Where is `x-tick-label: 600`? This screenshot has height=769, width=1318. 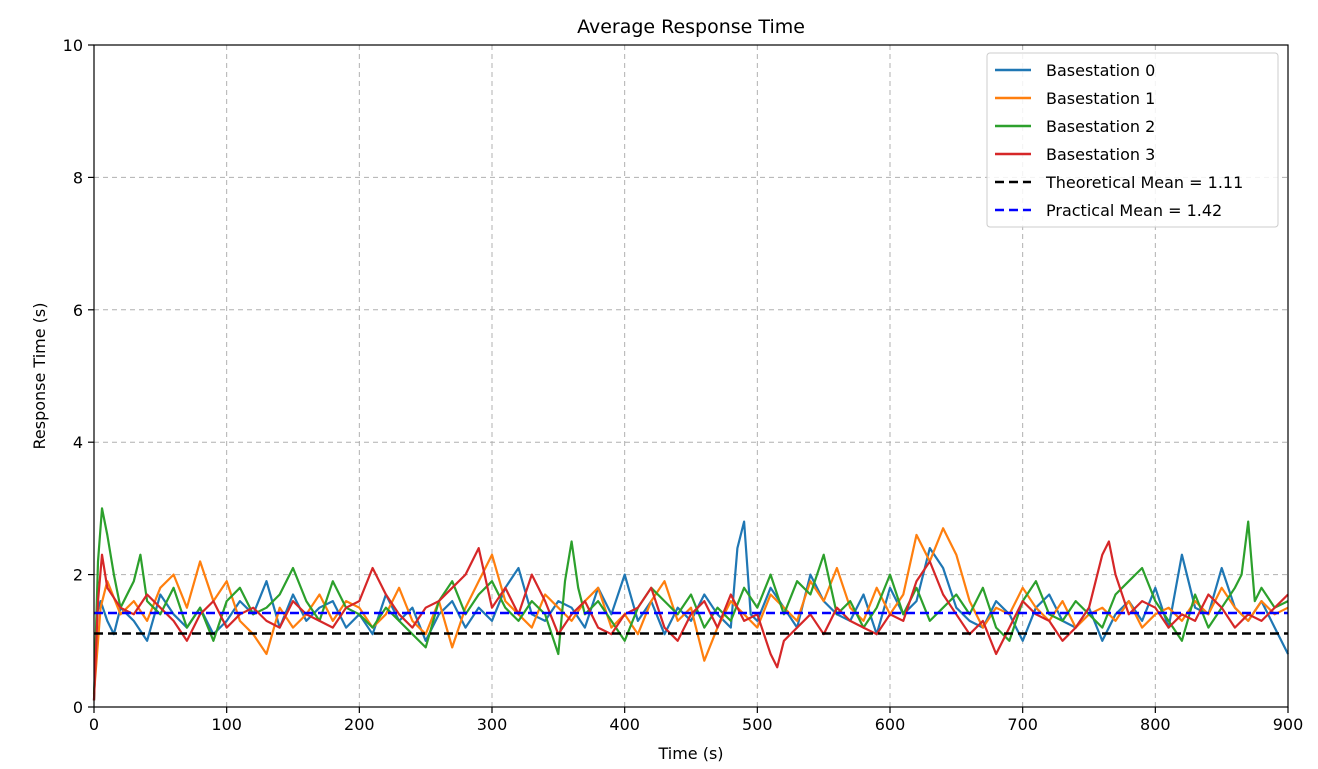
x-tick-label: 600 is located at coordinates (890, 724).